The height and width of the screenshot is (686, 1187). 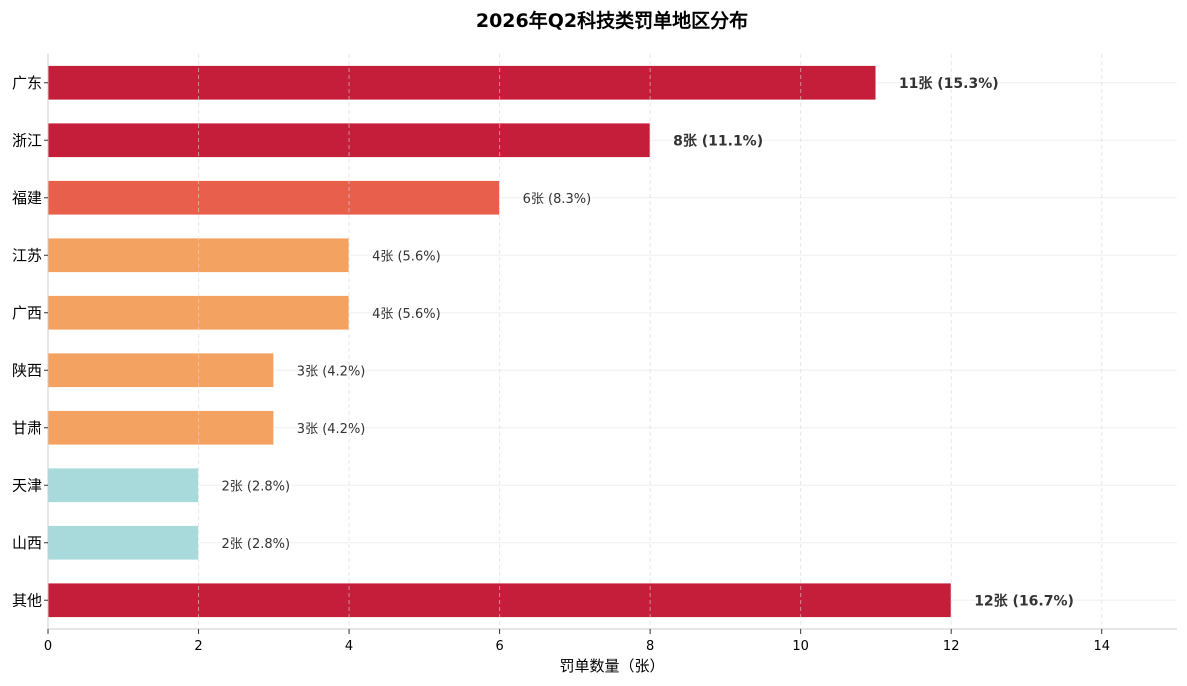 What do you see at coordinates (27, 485) in the screenshot?
I see `category-label: 天津` at bounding box center [27, 485].